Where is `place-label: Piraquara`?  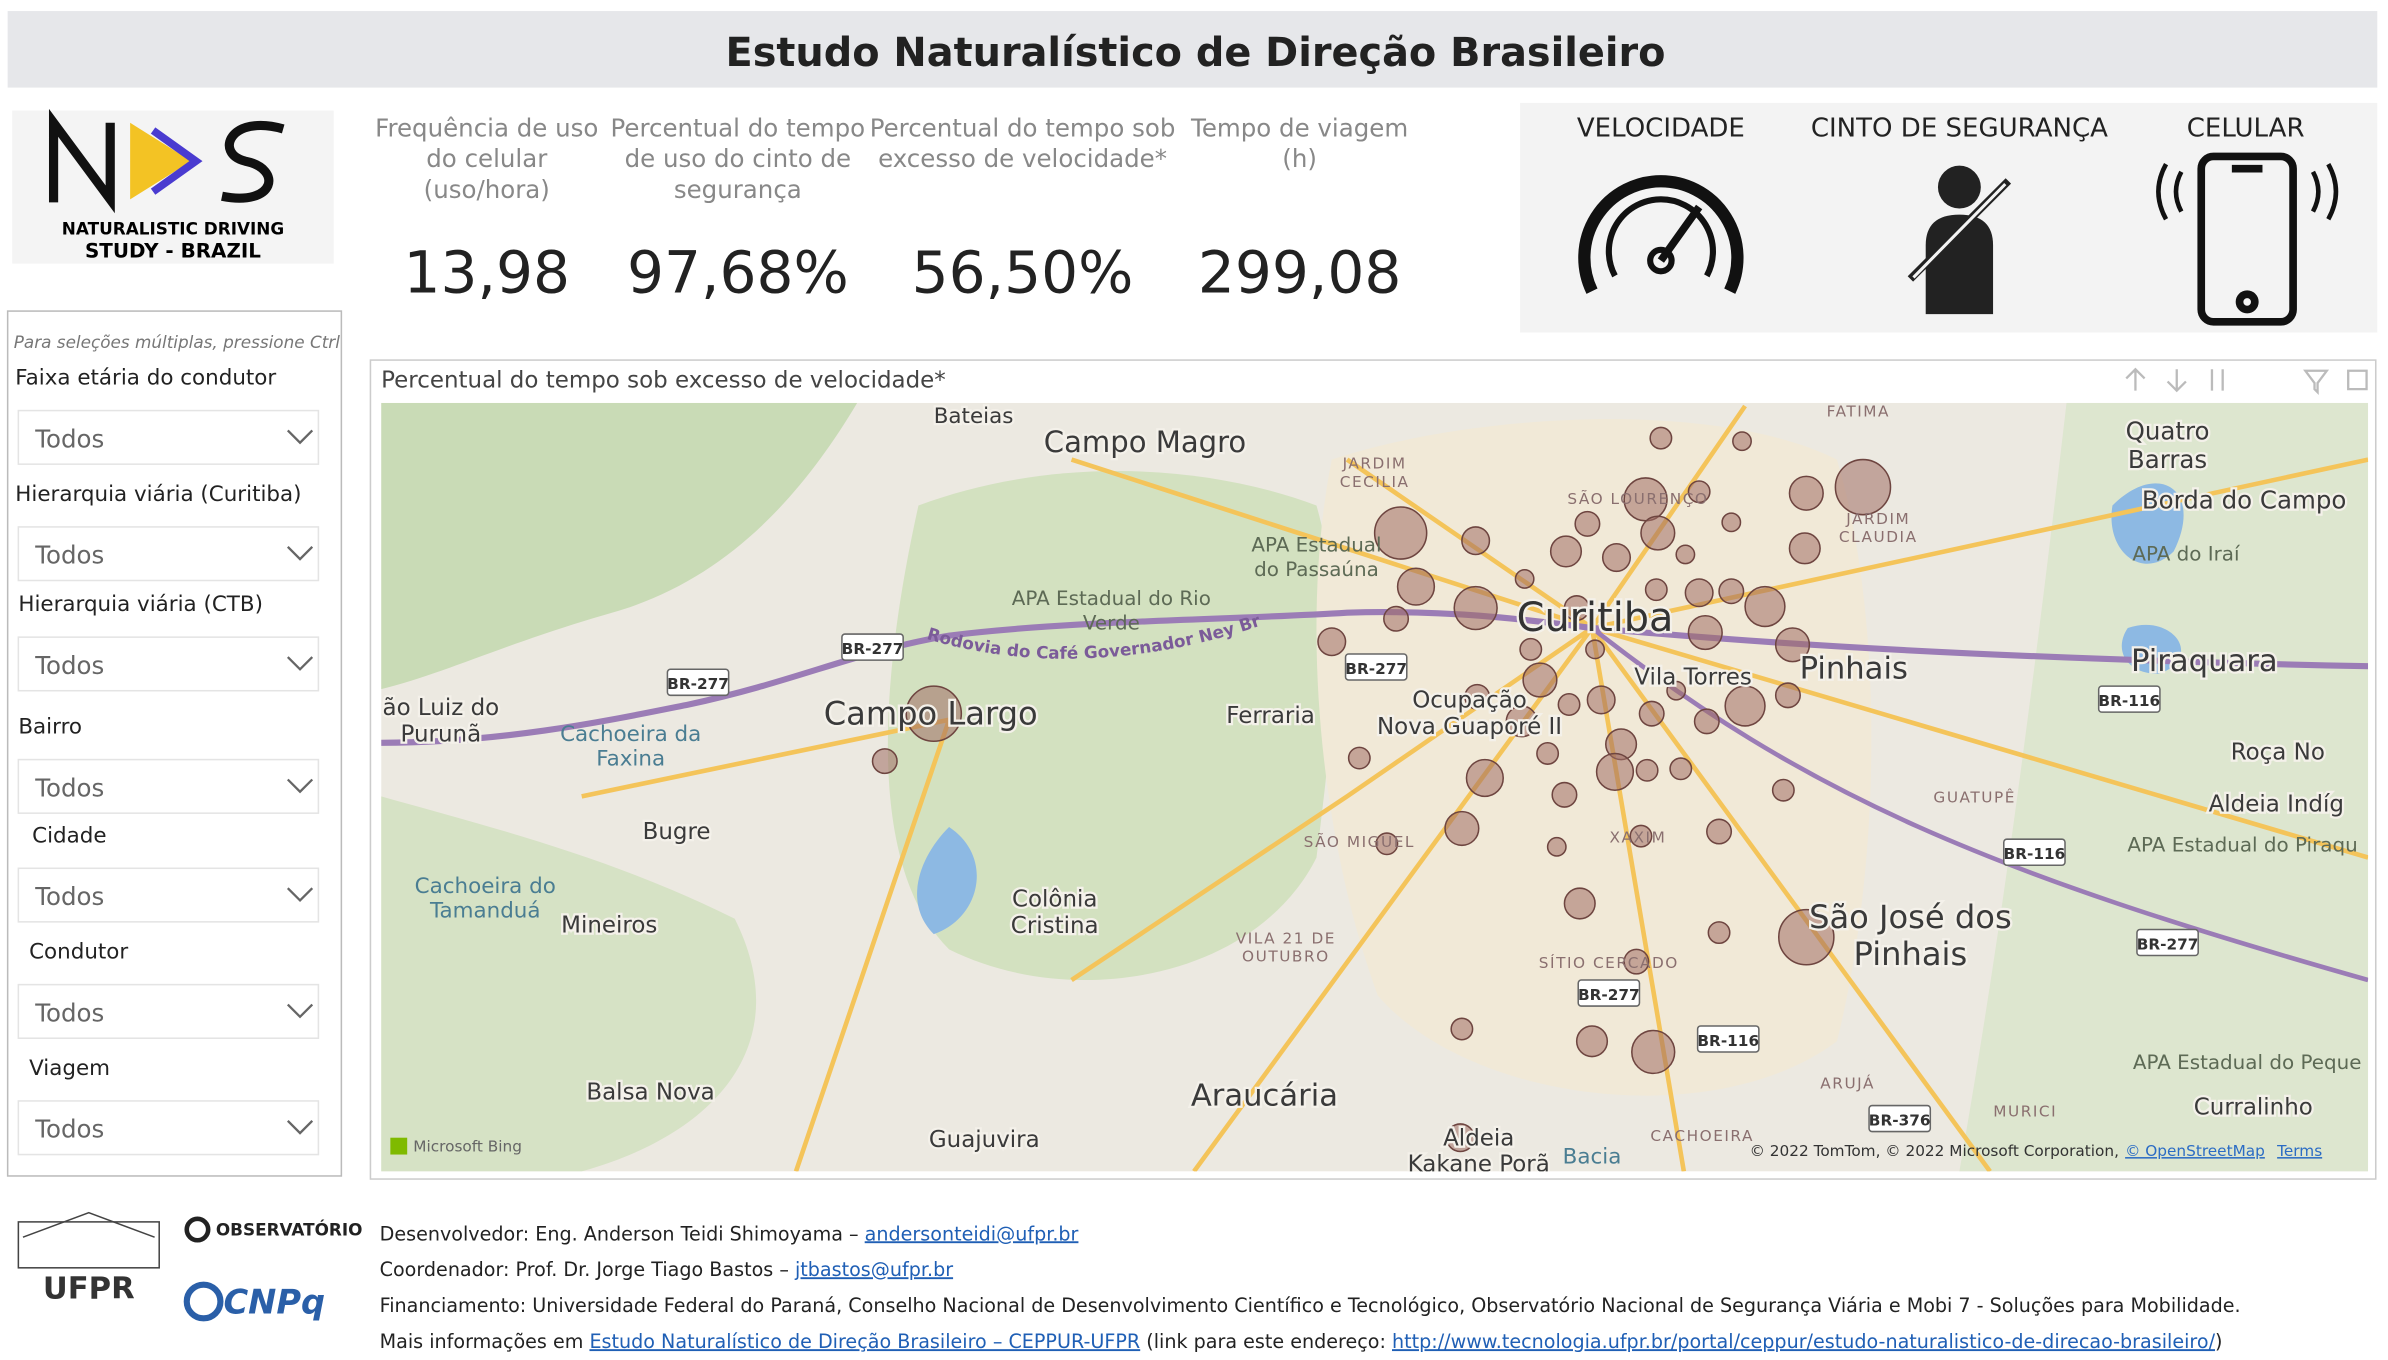
place-label: Piraquara is located at coordinates (2204, 661).